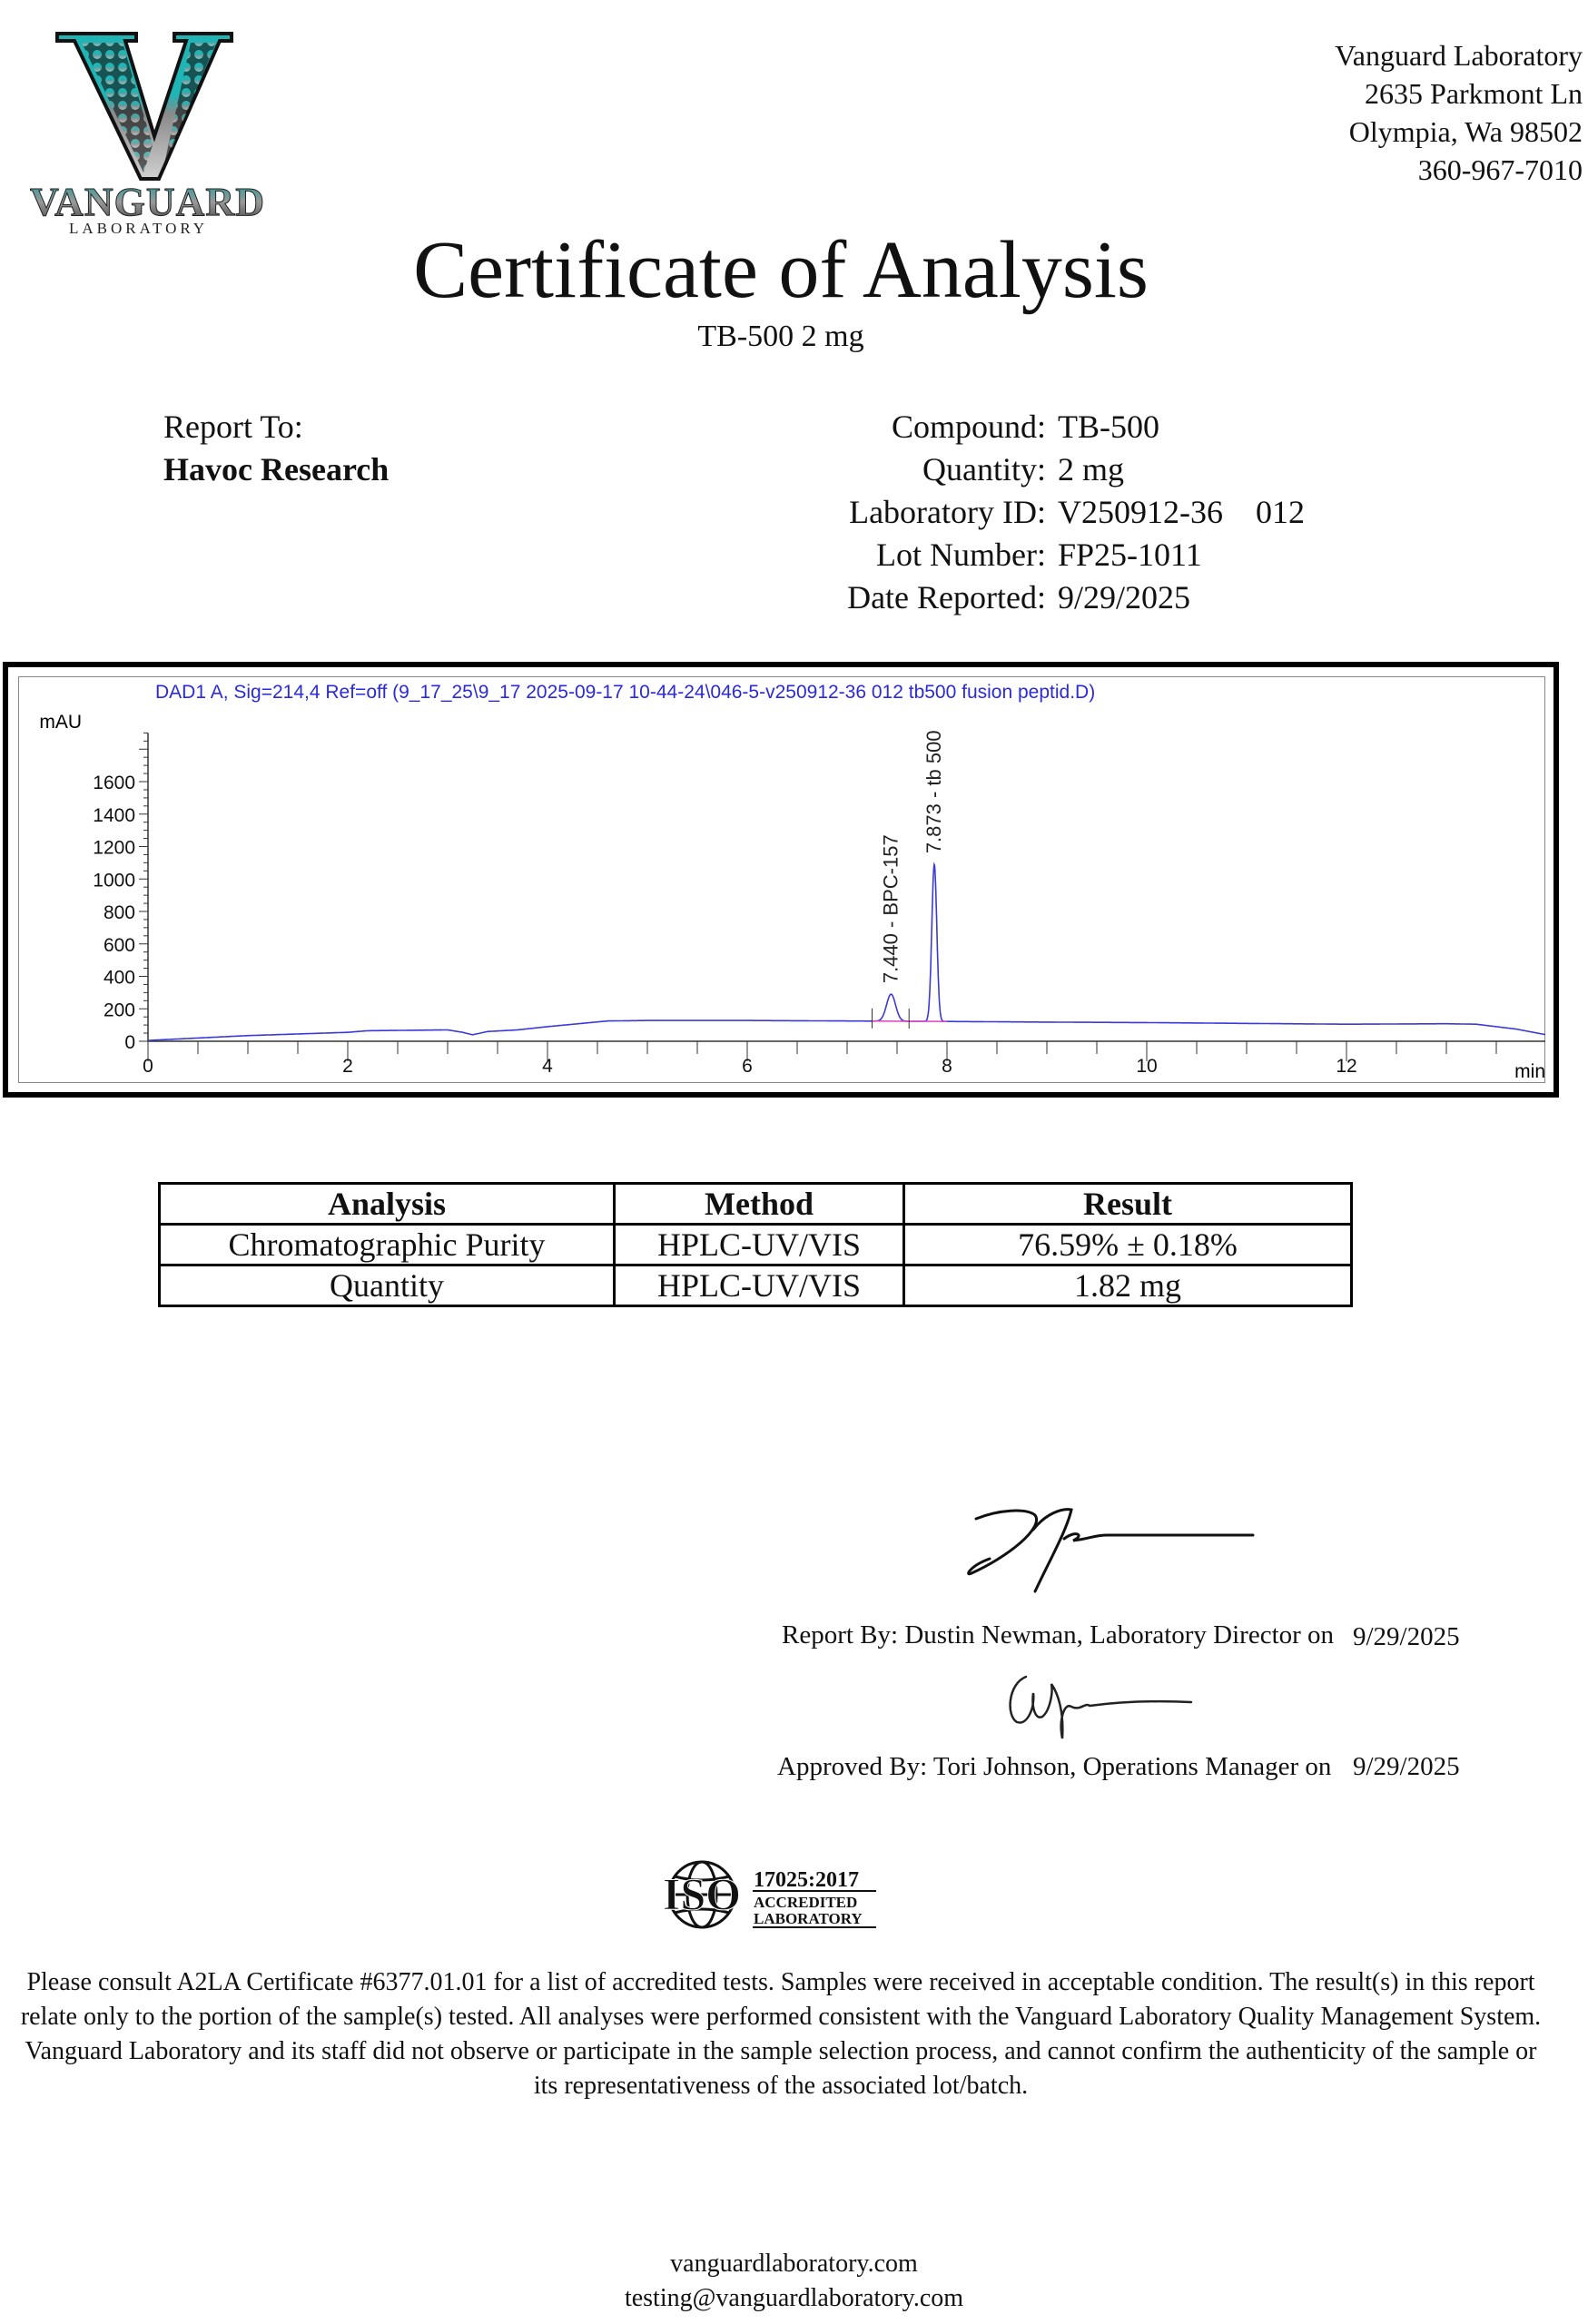 This screenshot has height=2324, width=1588. What do you see at coordinates (961, 555) in the screenshot?
I see `info-label: Lot Number:` at bounding box center [961, 555].